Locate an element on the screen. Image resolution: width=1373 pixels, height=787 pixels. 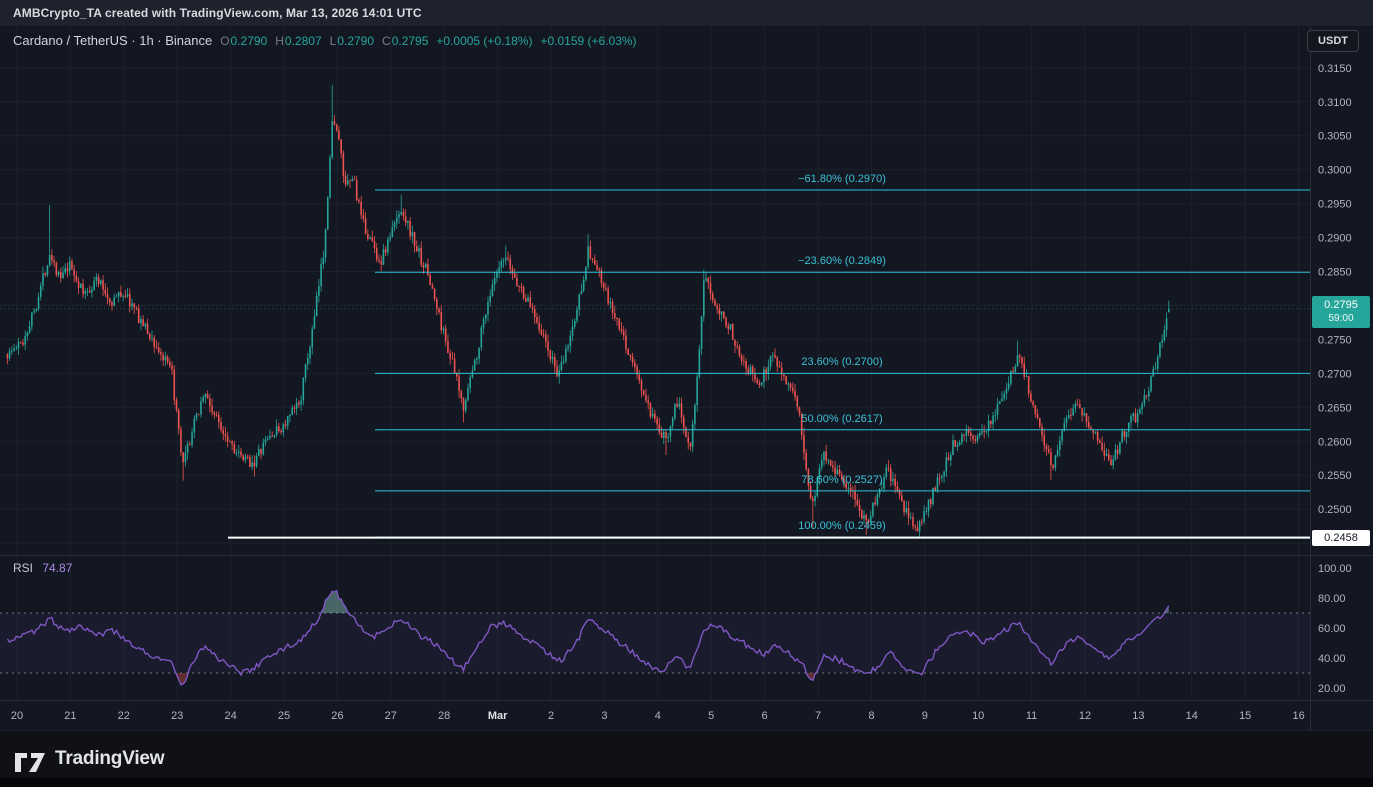
tradingview-logo: TradingView is located at coordinates (89, 759).